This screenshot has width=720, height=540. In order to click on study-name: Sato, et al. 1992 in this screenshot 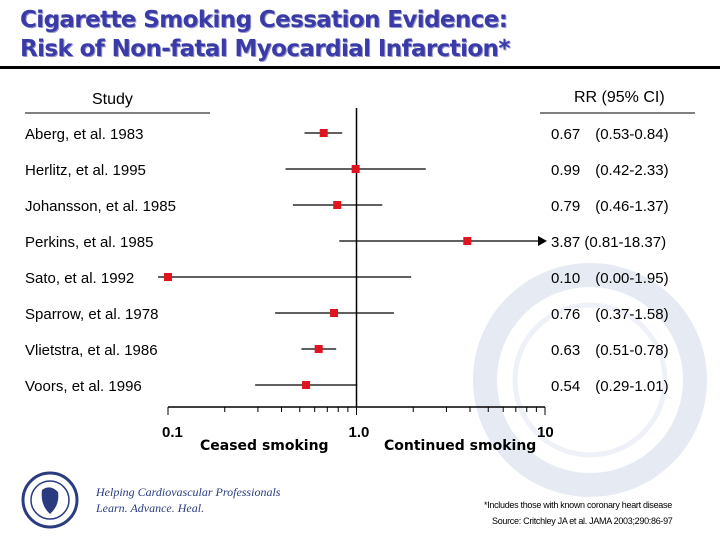, I will do `click(79, 278)`.